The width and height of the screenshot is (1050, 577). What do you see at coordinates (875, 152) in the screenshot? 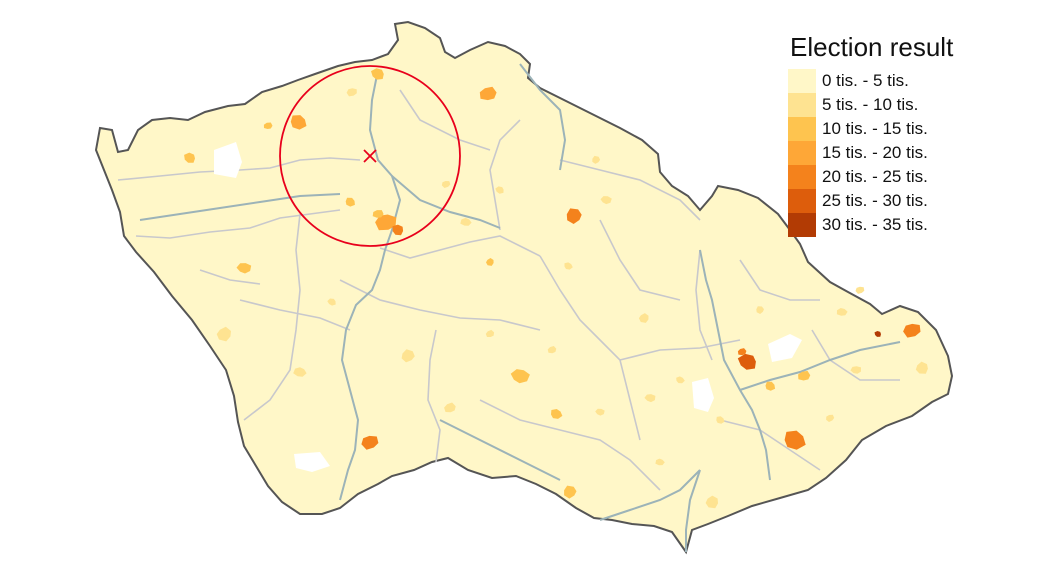
I see `legend-label: 15 tis. - 20 tis.` at bounding box center [875, 152].